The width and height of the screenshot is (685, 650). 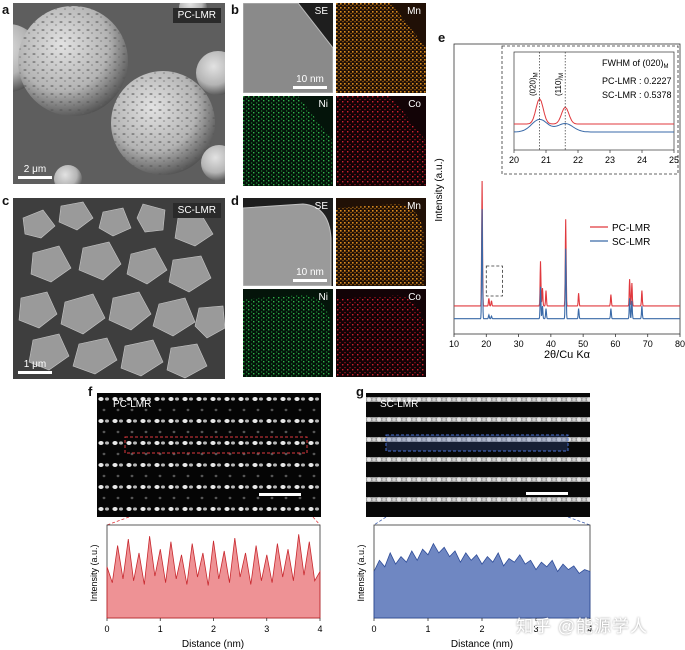 I want to click on ni-map, so click(x=288, y=141).